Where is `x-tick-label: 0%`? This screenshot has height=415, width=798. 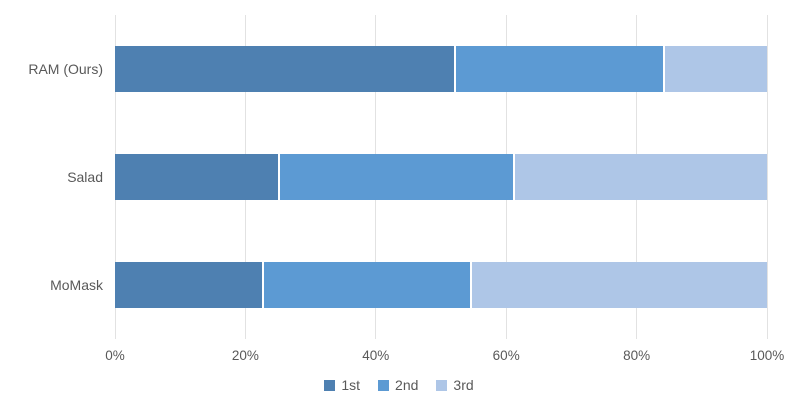
x-tick-label: 0% is located at coordinates (115, 355).